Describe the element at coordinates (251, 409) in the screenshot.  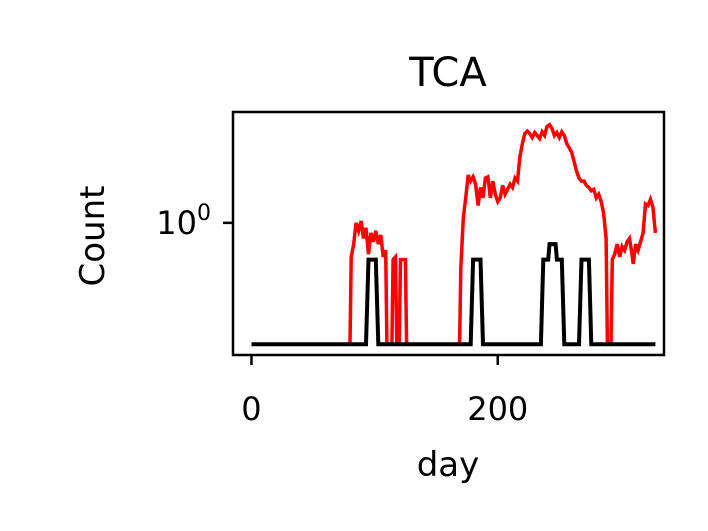
I see `x-tick-label-1: 0` at that location.